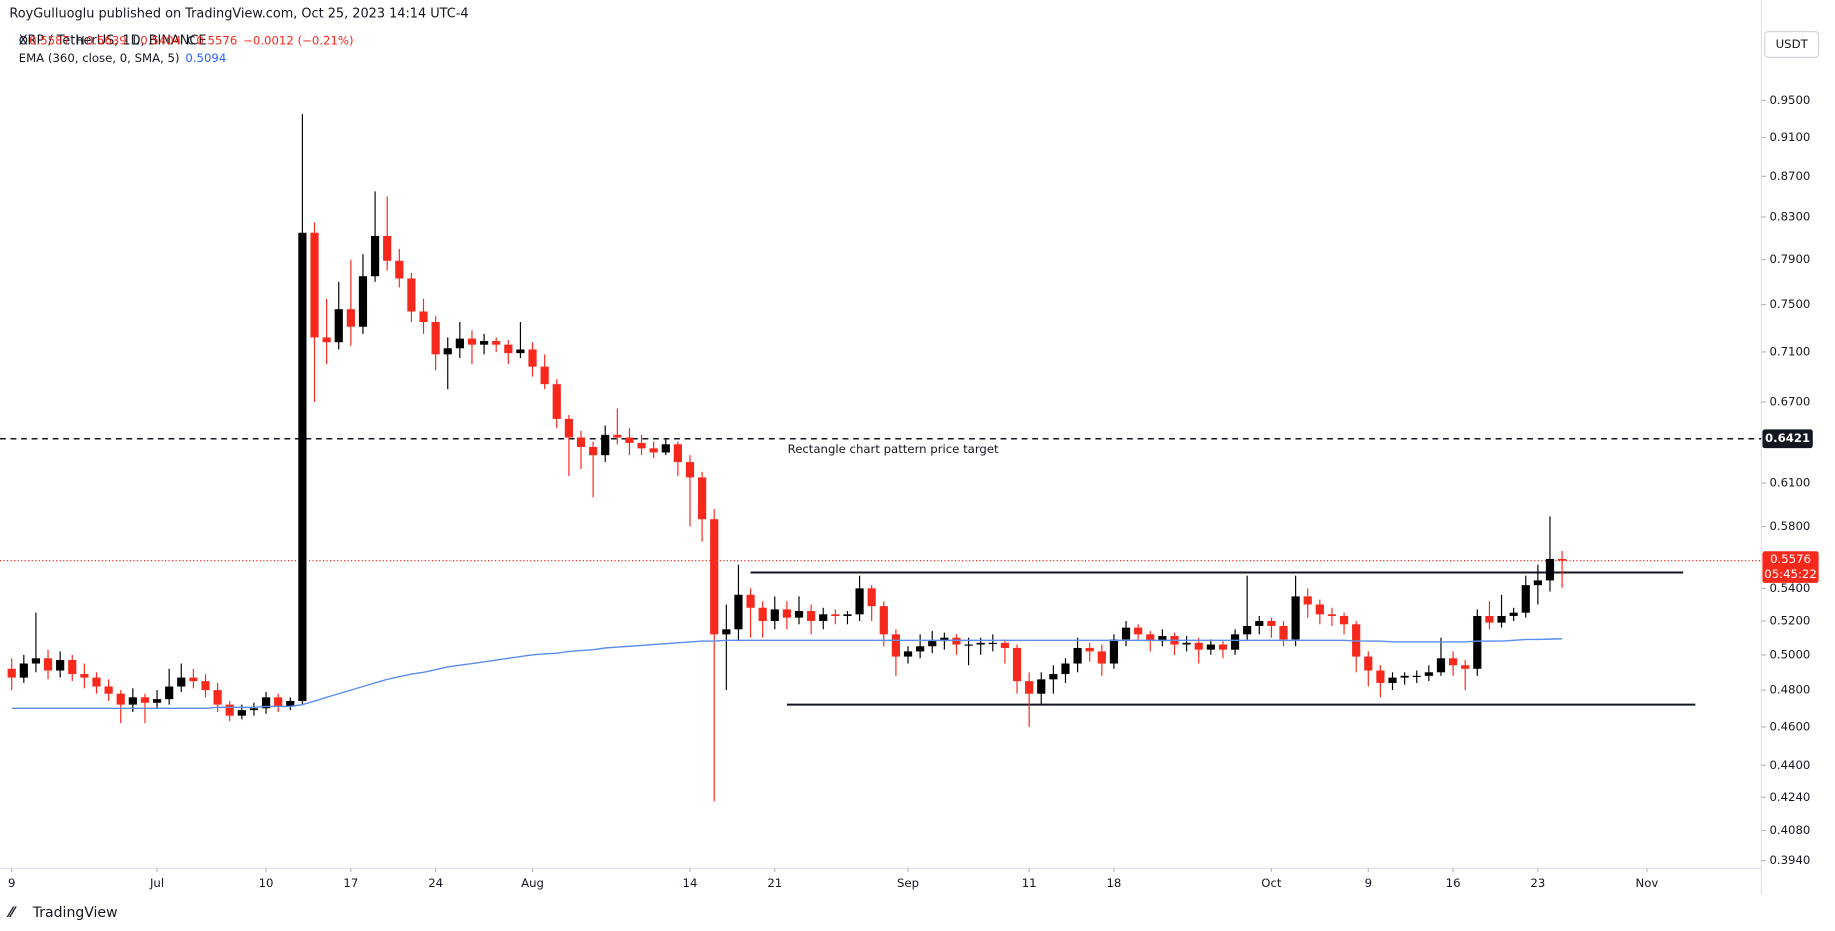  What do you see at coordinates (99, 58) in the screenshot?
I see `ema-name: EMA (360, close, 0, SMA, 5)` at bounding box center [99, 58].